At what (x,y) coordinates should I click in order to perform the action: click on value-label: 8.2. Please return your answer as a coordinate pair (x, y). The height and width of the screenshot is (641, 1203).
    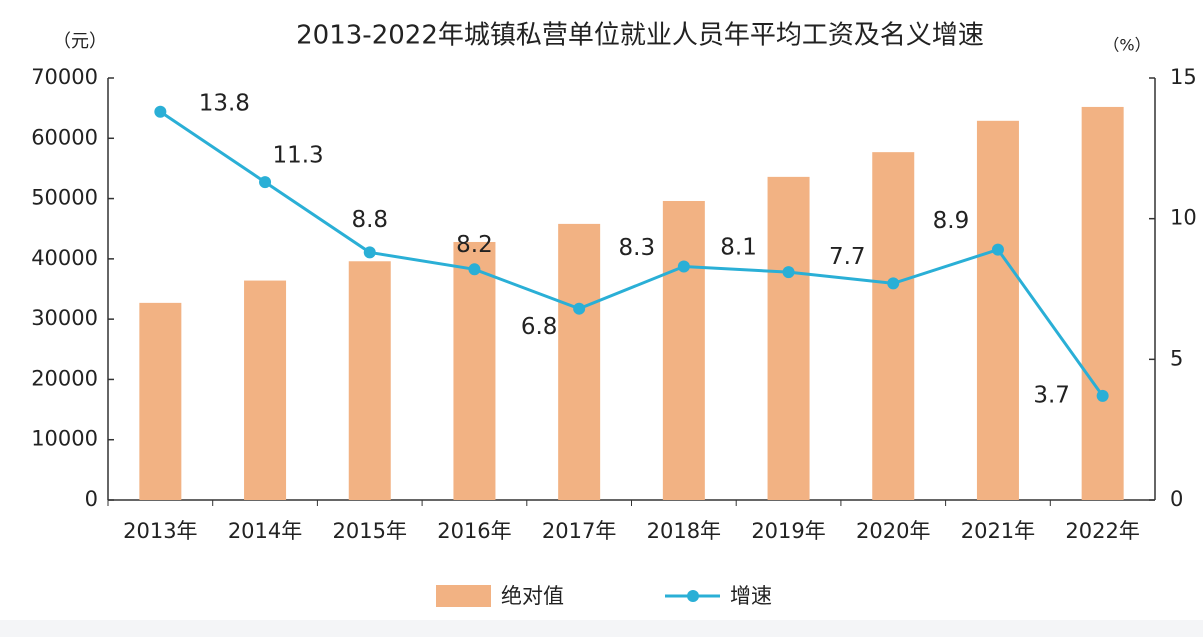
    Looking at the image, I should click on (474, 245).